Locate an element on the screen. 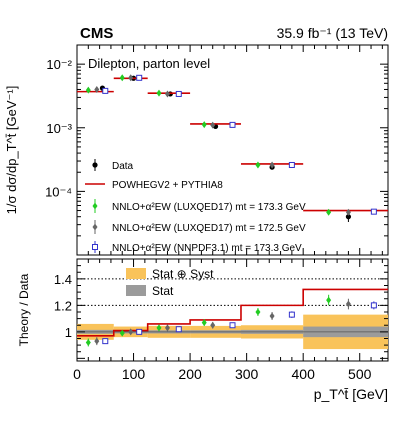  experiment-label: CMS is located at coordinates (96, 33).